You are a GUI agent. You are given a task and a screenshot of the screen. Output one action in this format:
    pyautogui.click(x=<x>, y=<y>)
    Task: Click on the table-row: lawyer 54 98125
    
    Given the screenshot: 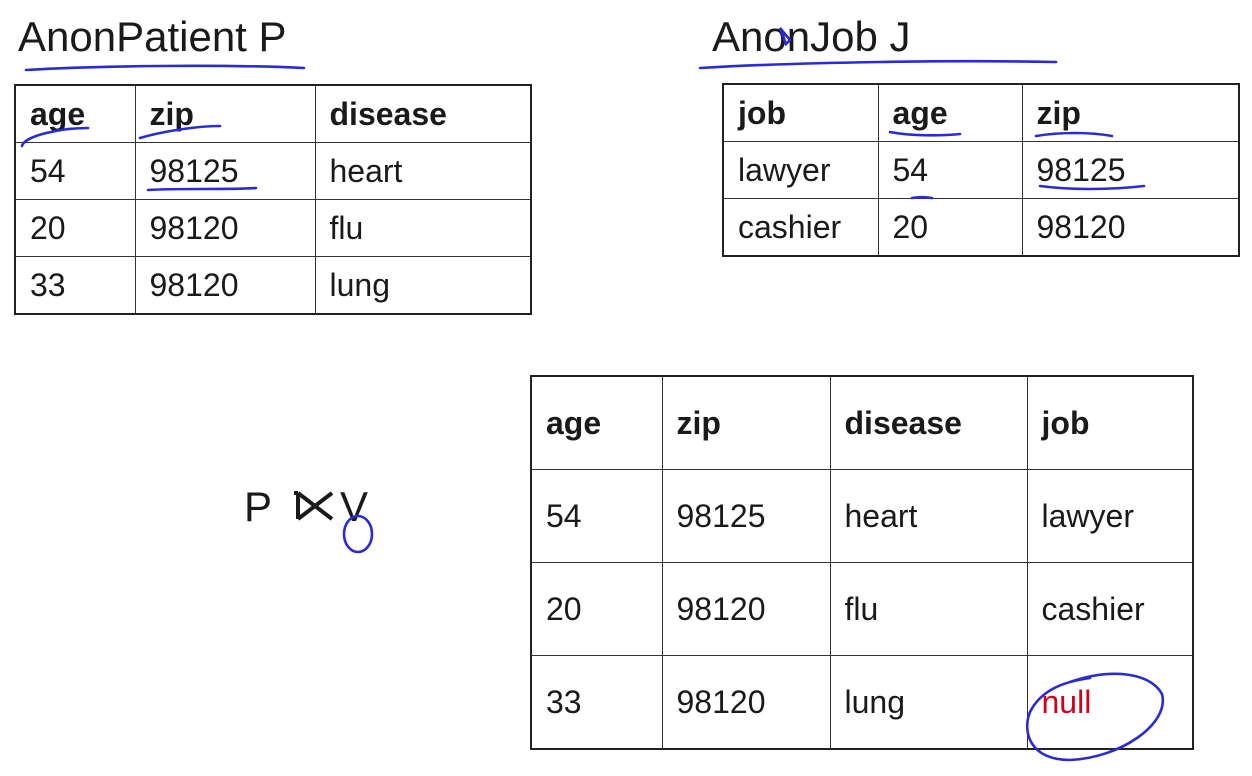 What is the action you would take?
    pyautogui.click(x=981, y=170)
    